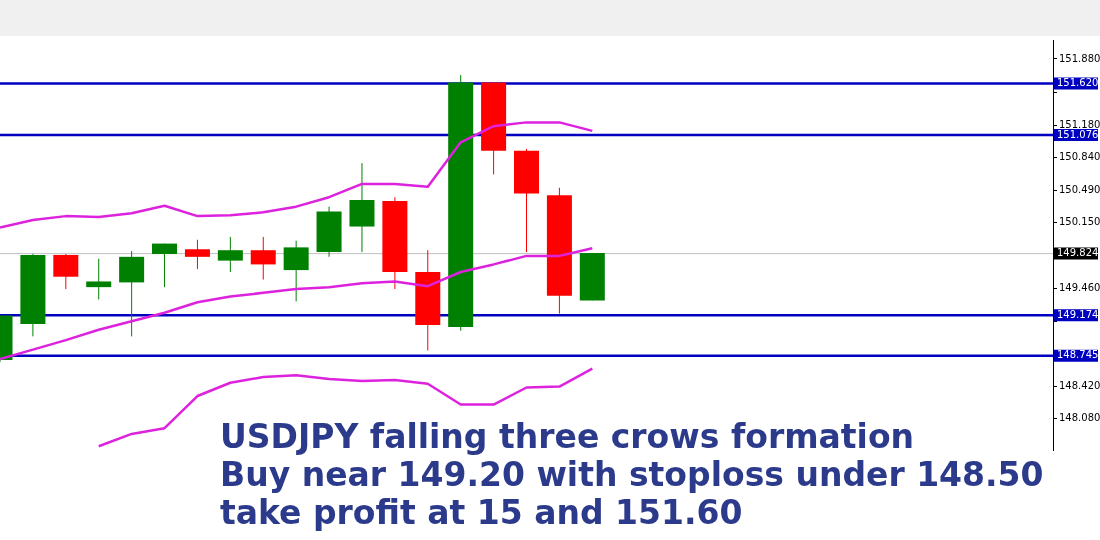  I want to click on ref-line-label: 148.745, so click(1078, 355).